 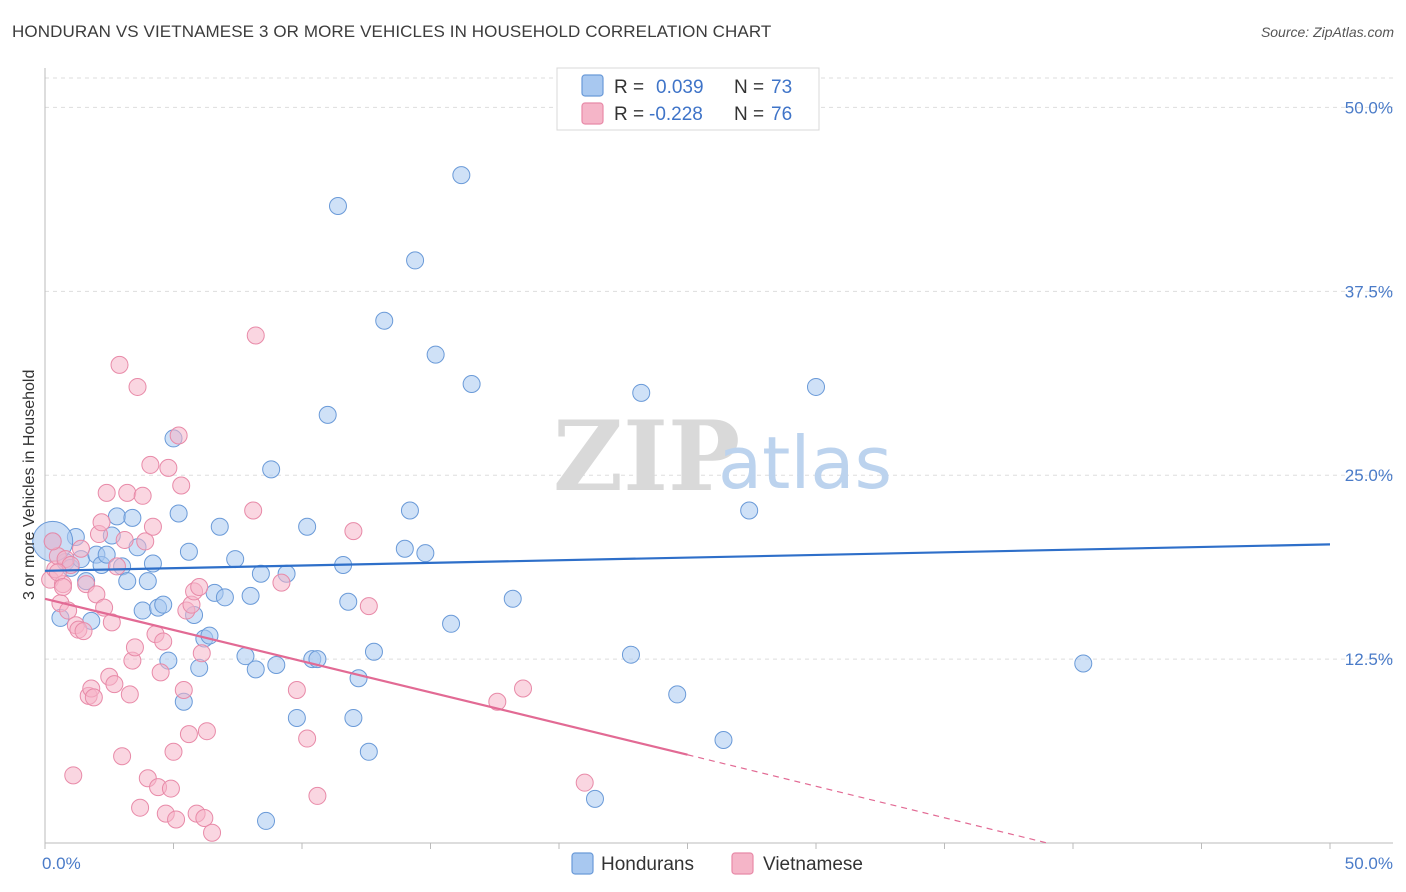 What do you see at coordinates (687, 557) in the screenshot?
I see `honduran-trend-line` at bounding box center [687, 557].